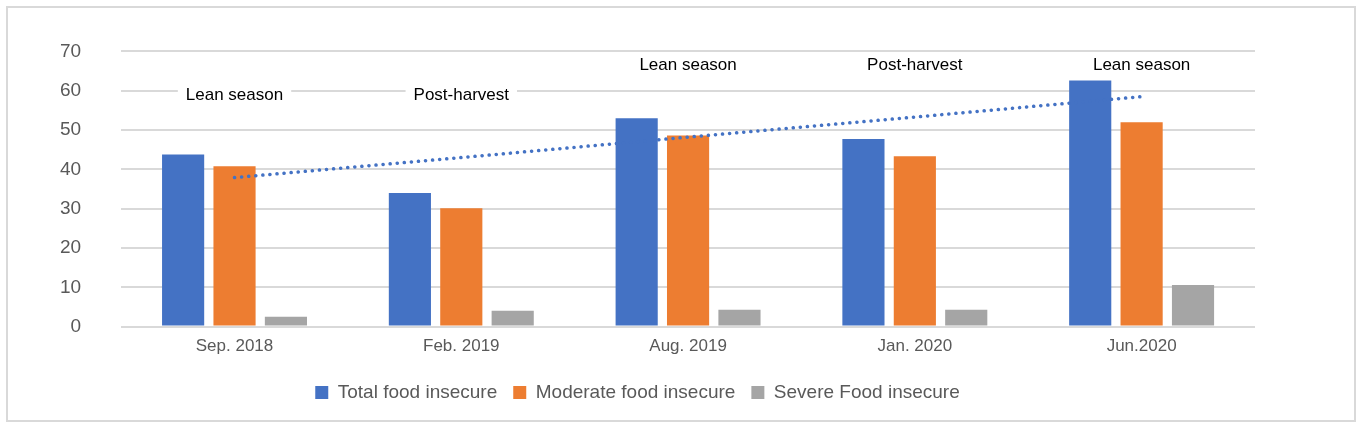 This screenshot has width=1365, height=430. What do you see at coordinates (1141, 346) in the screenshot?
I see `x-tick-label: Jun.2020` at bounding box center [1141, 346].